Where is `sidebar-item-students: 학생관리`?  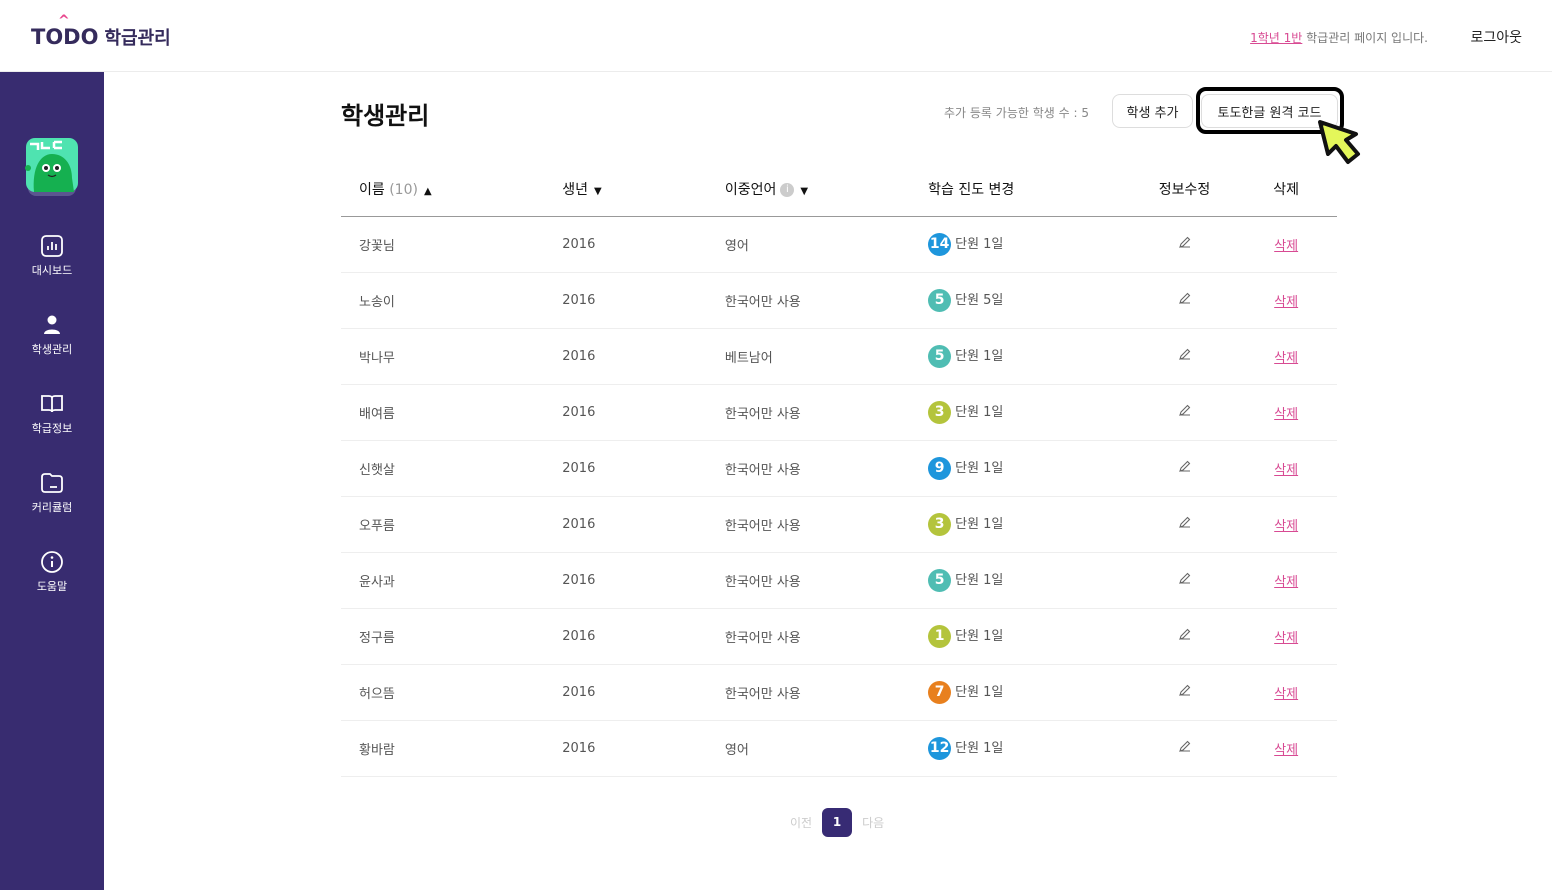
sidebar-item-students: 학생관리 is located at coordinates (52, 335).